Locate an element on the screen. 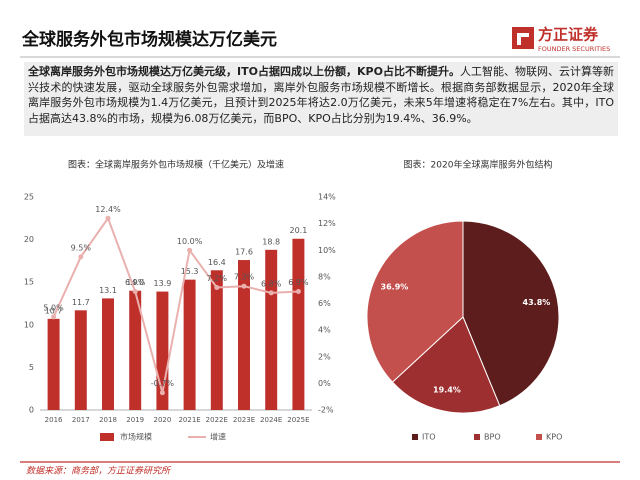 This screenshot has width=640, height=480. y2-tick-label: -2% is located at coordinates (326, 410).